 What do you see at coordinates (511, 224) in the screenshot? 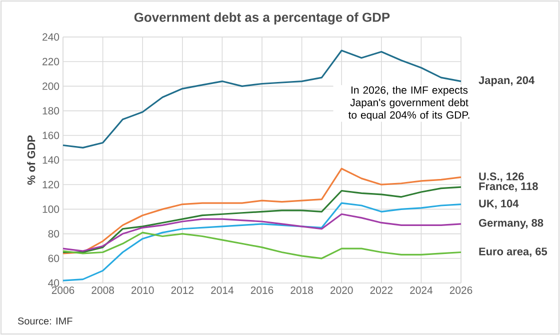
I see `series-label: Germany, 88` at bounding box center [511, 224].